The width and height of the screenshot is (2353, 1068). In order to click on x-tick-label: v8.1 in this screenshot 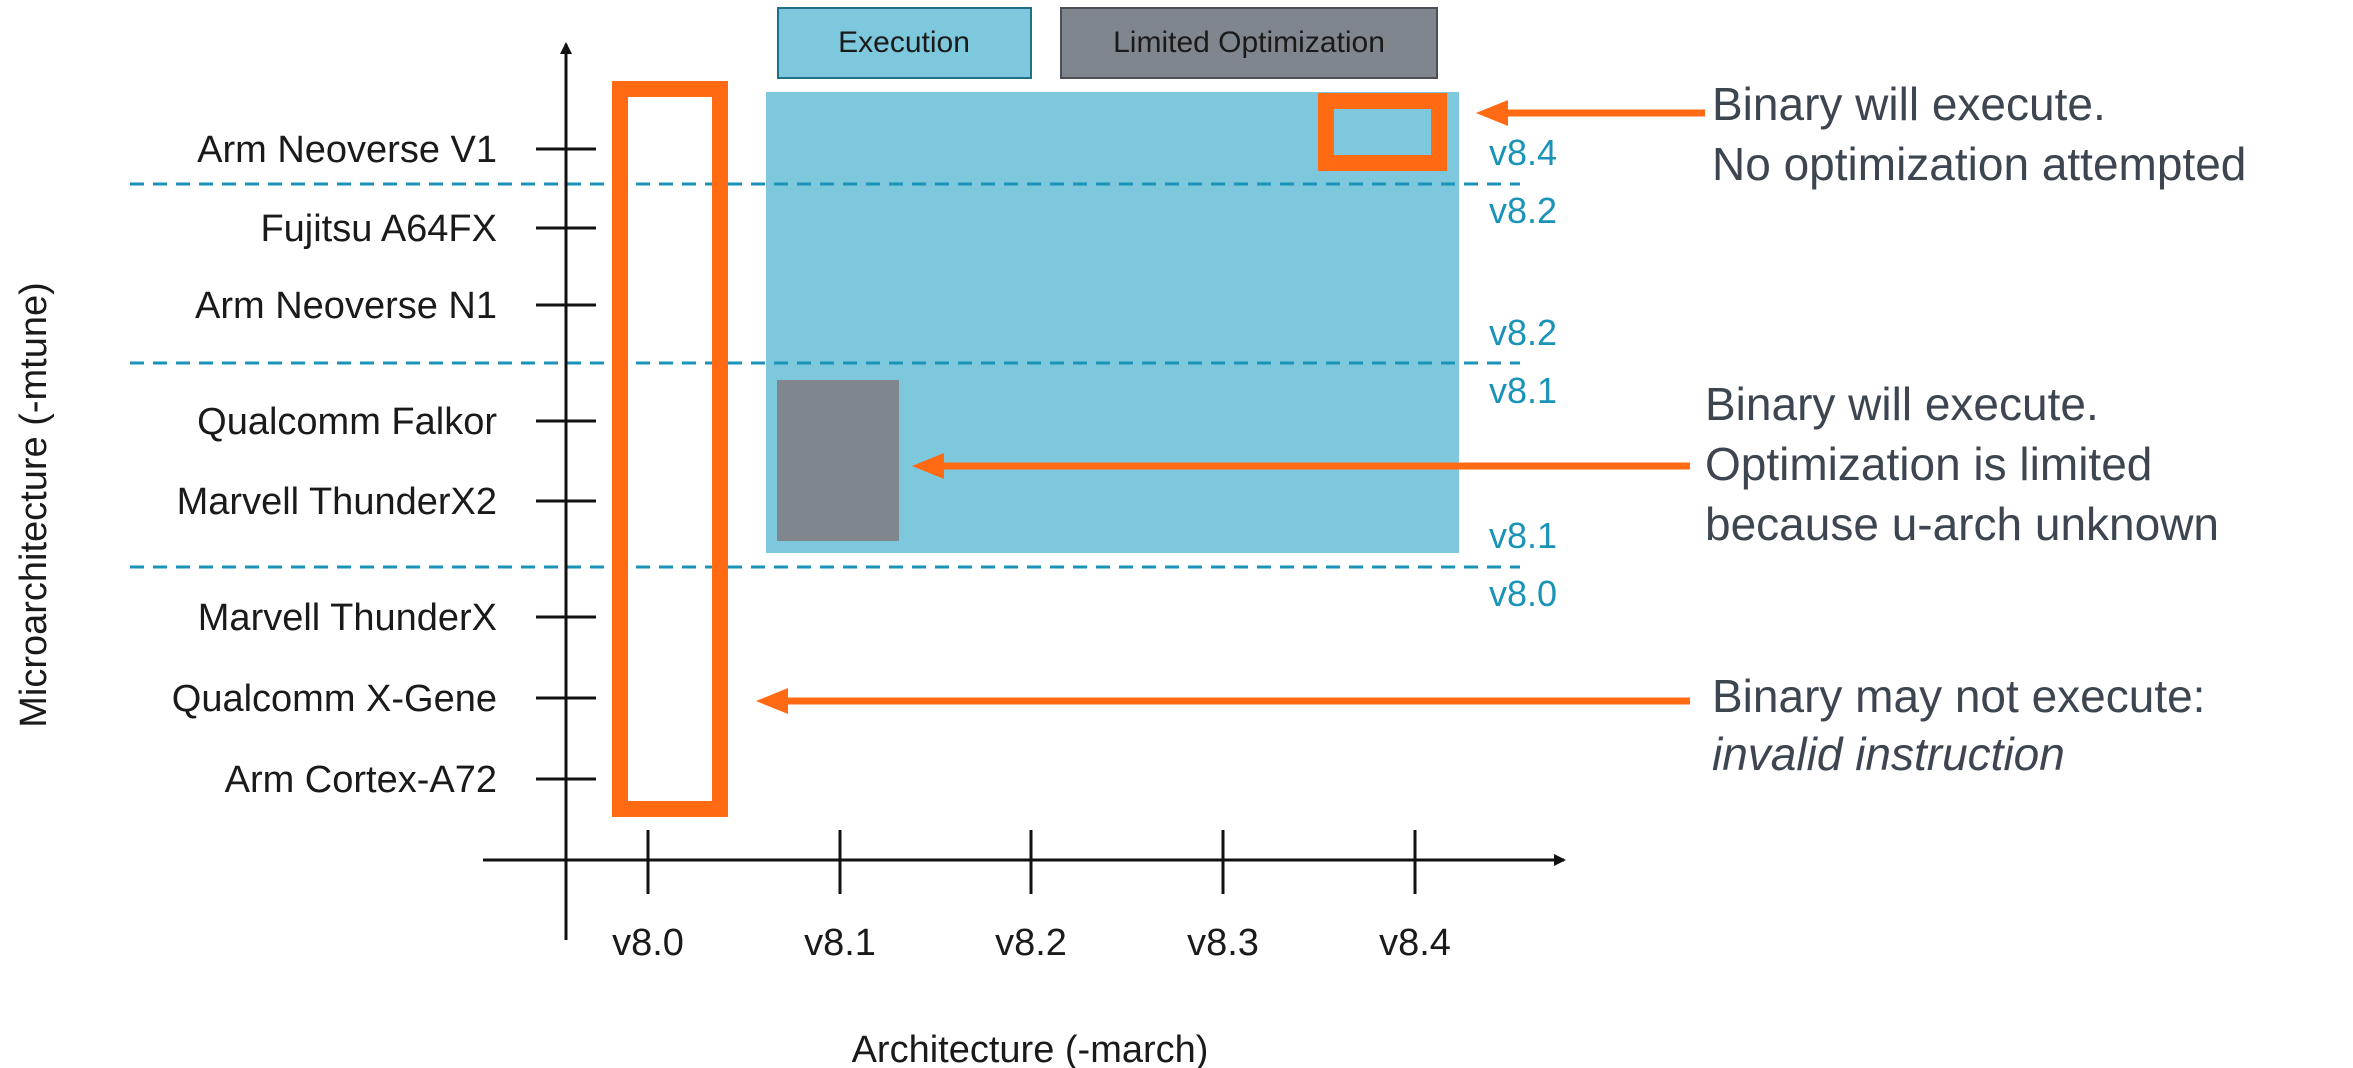, I will do `click(840, 943)`.